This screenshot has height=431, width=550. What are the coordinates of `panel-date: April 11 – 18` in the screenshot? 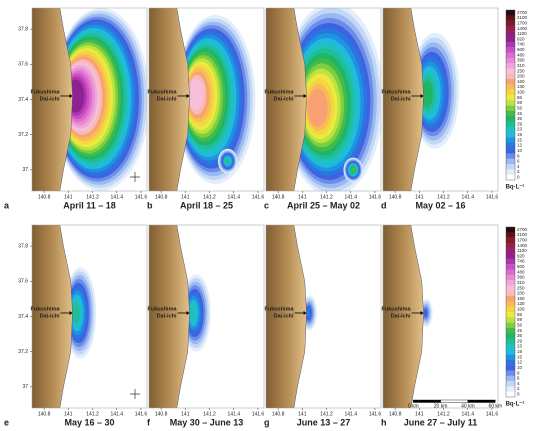 It's located at (89, 205).